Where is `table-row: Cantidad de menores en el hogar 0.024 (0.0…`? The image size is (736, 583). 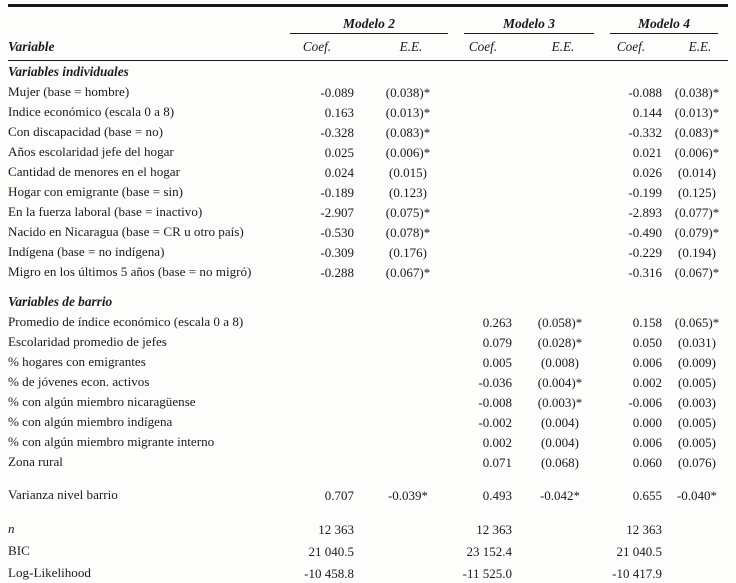 table-row: Cantidad de menores en el hogar 0.024 (0.0… is located at coordinates (368, 172).